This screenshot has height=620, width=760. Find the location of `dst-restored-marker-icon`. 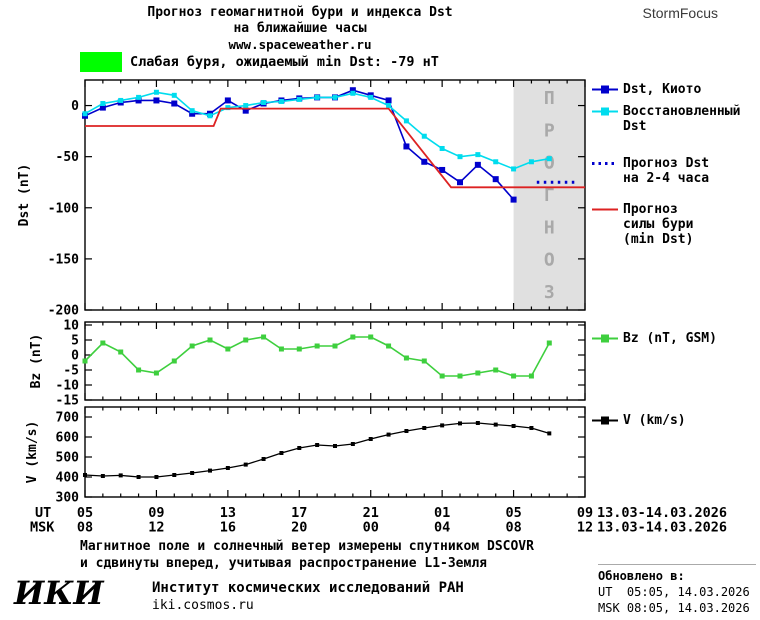

dst-restored-marker-icon is located at coordinates (605, 111).